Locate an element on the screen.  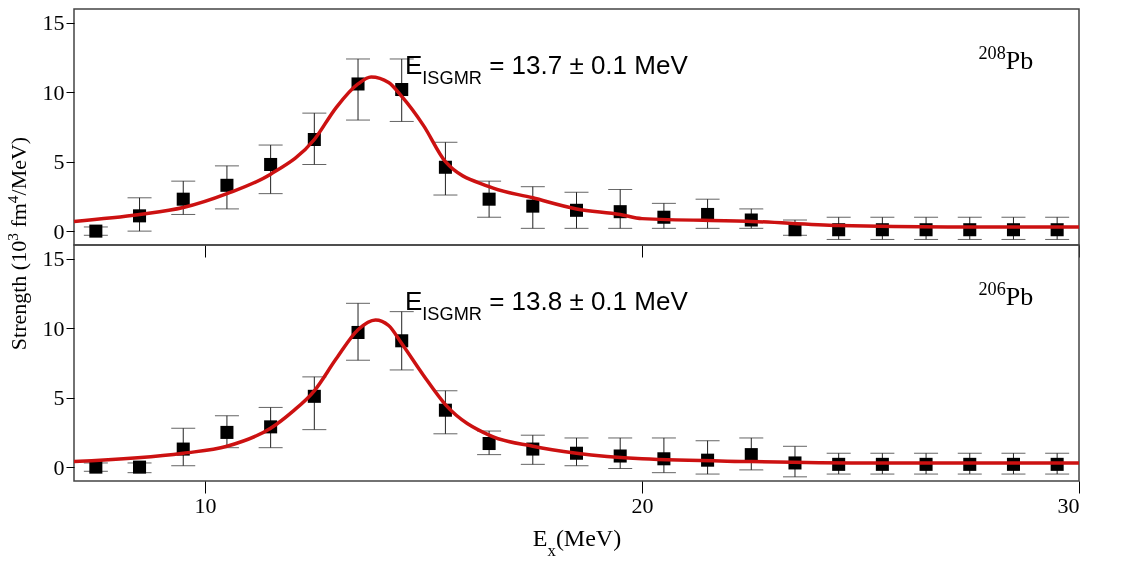
annotation: $^{206}$Pb is located at coordinates (1006, 294).